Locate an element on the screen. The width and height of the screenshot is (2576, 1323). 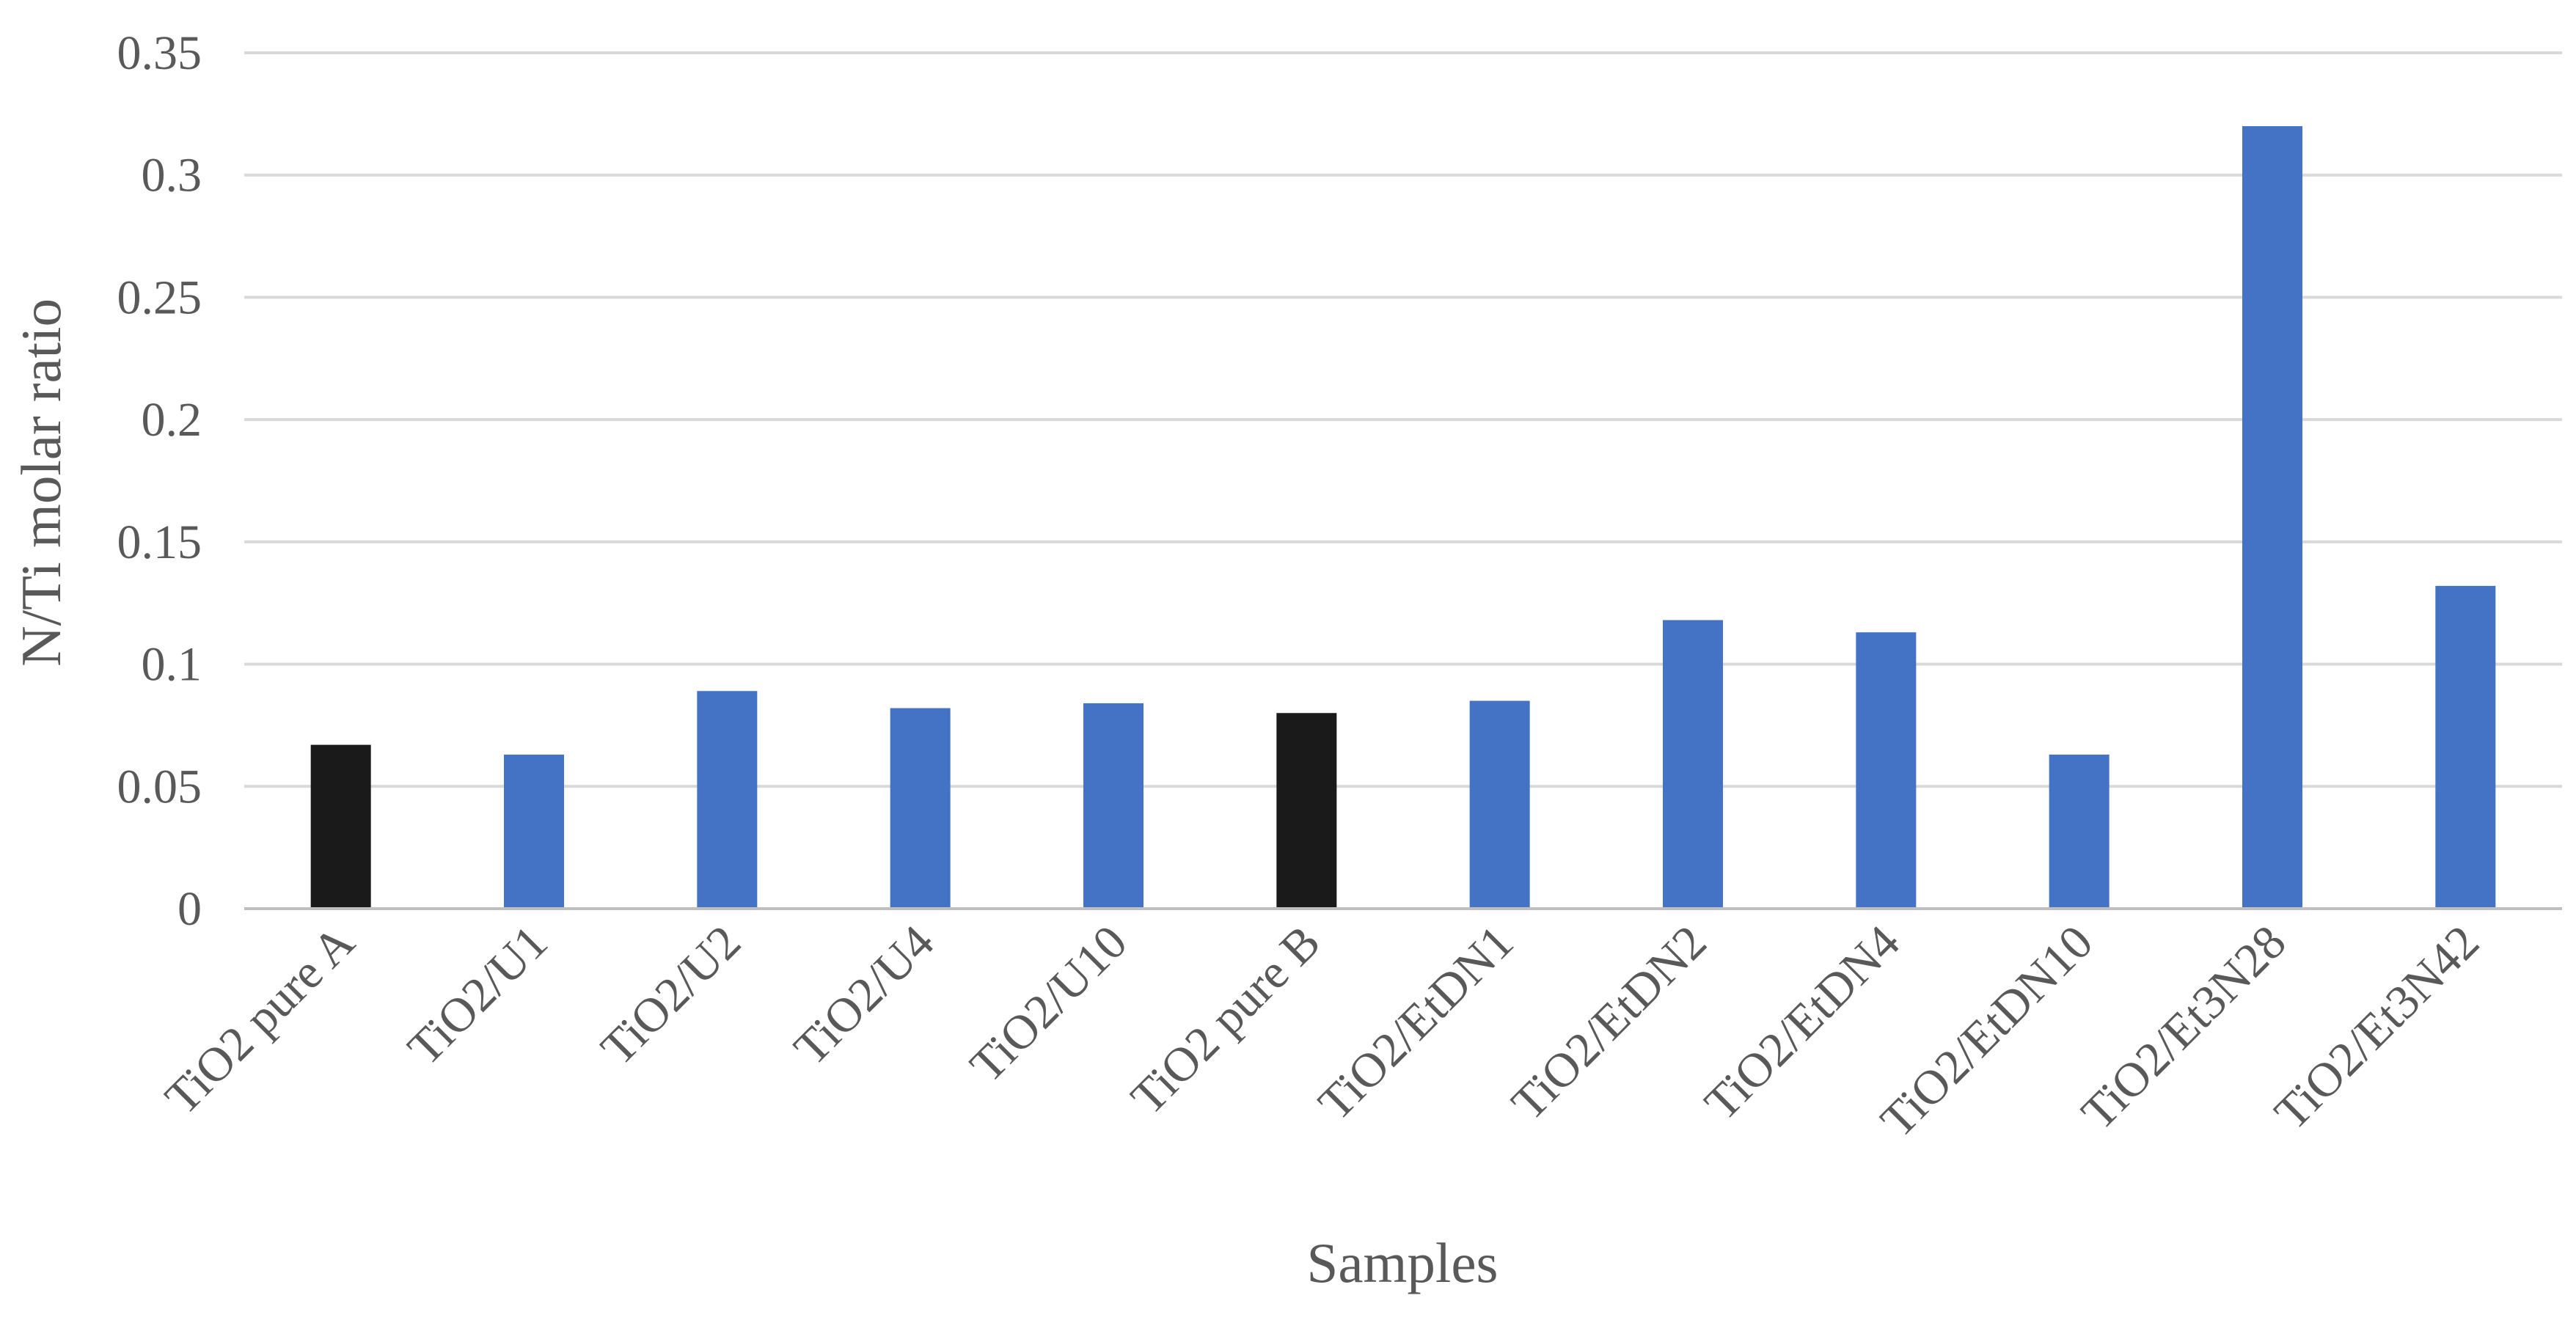
x-tick-label: TiO2/Et3N28 is located at coordinates (2184, 1027).